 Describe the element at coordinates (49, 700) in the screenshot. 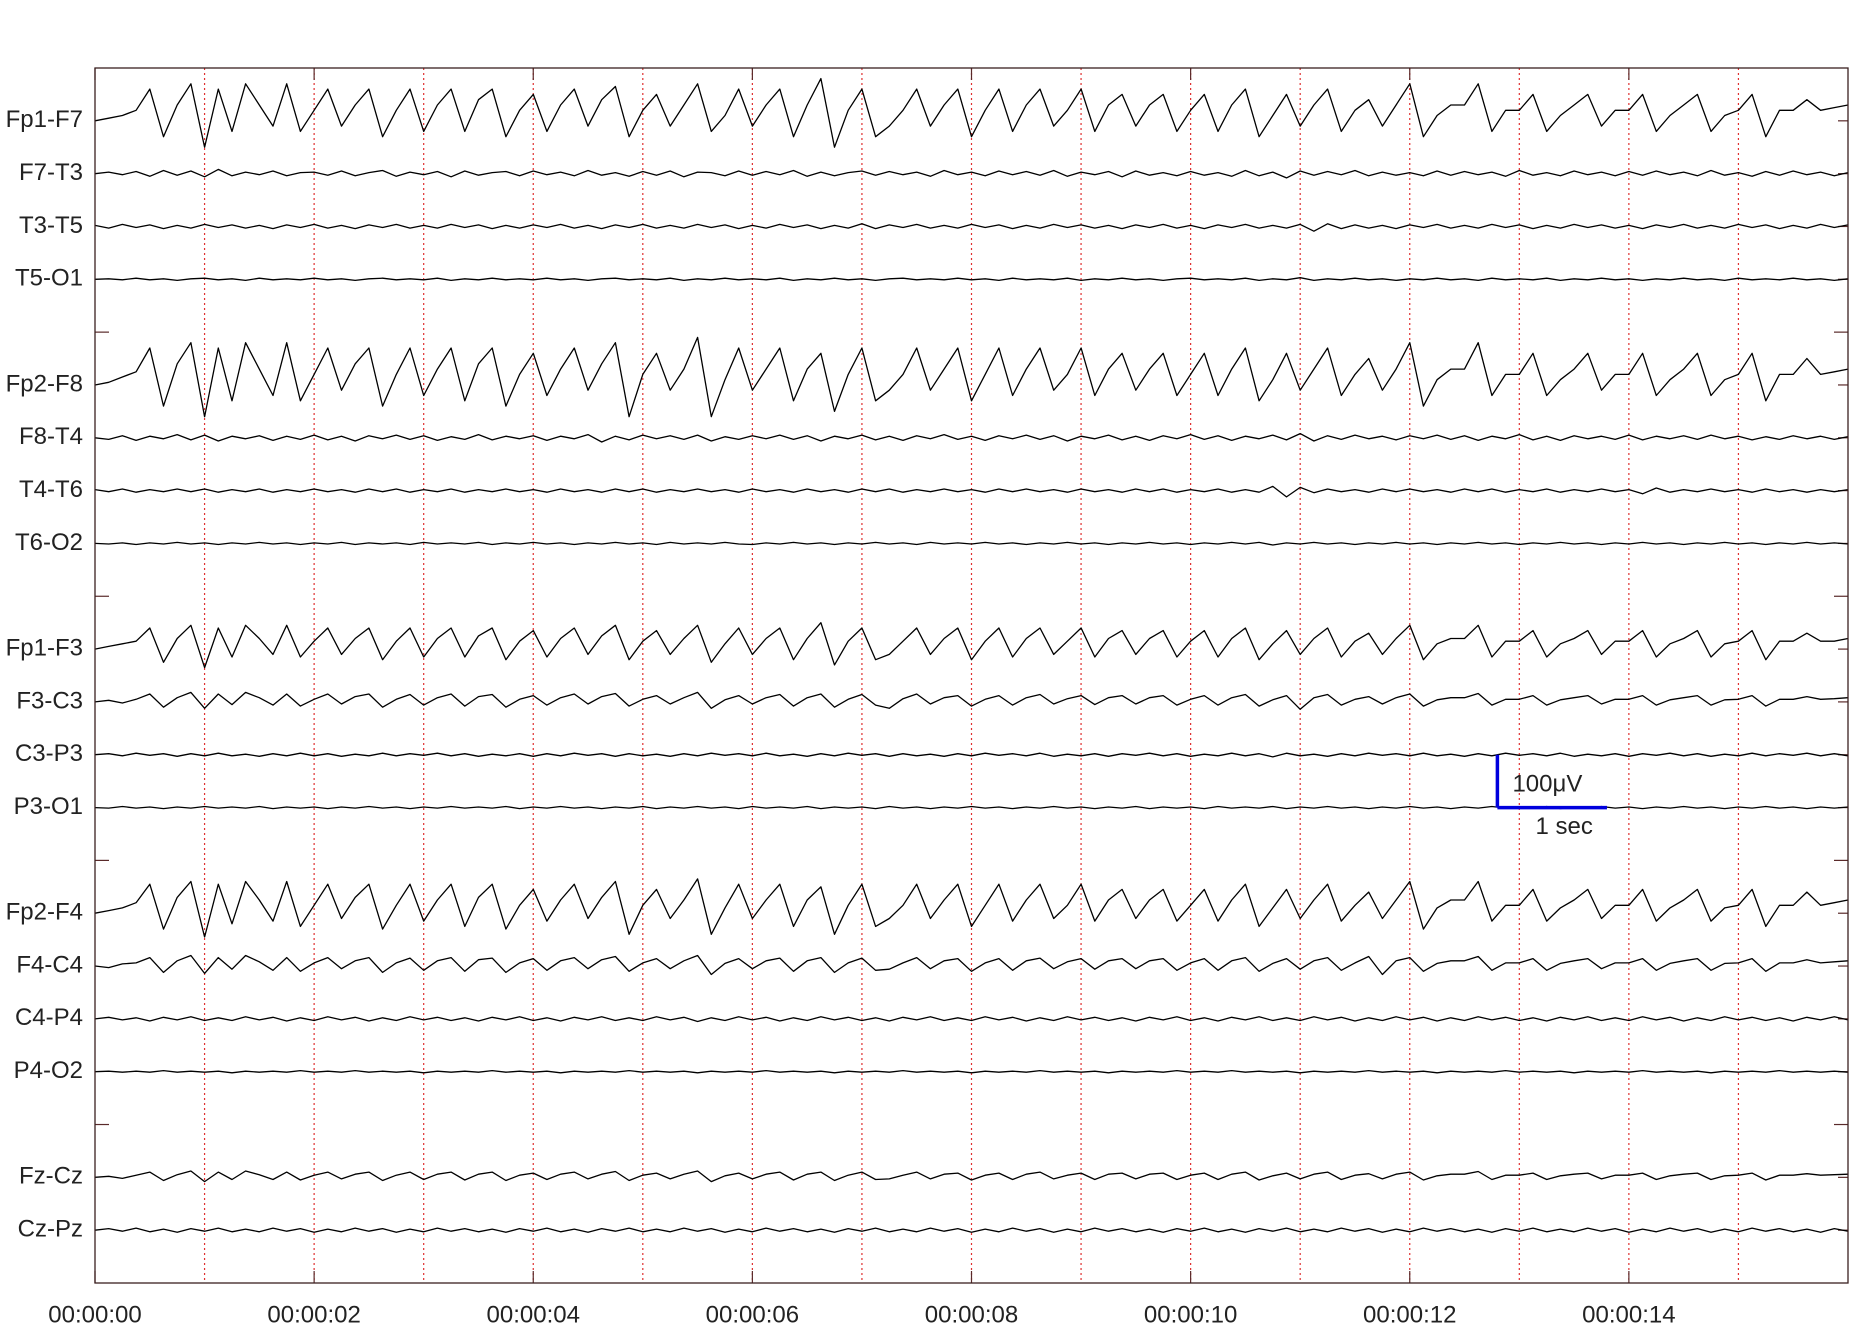

I see `y-tick-label: F3-C3` at that location.